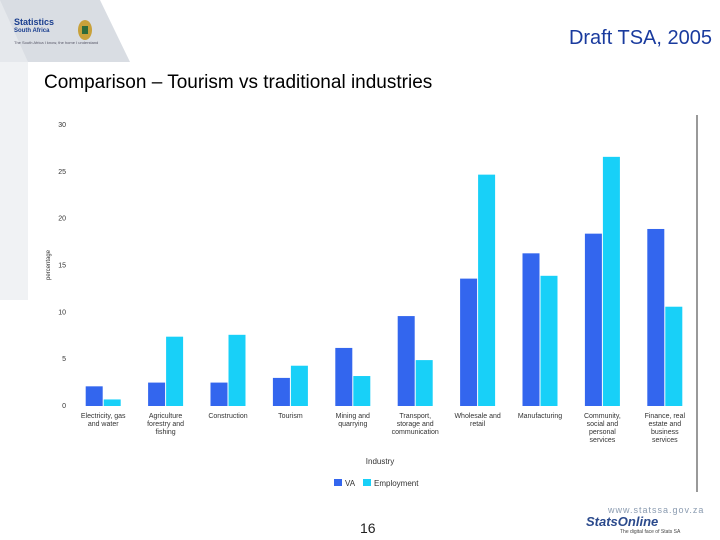  What do you see at coordinates (62, 219) in the screenshot?
I see `y-tick-label: 20` at bounding box center [62, 219].